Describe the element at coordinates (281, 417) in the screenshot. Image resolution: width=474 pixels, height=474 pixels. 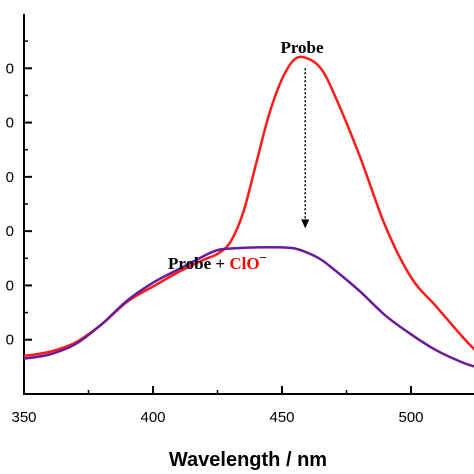
I see `x-tick-label: 450` at that location.